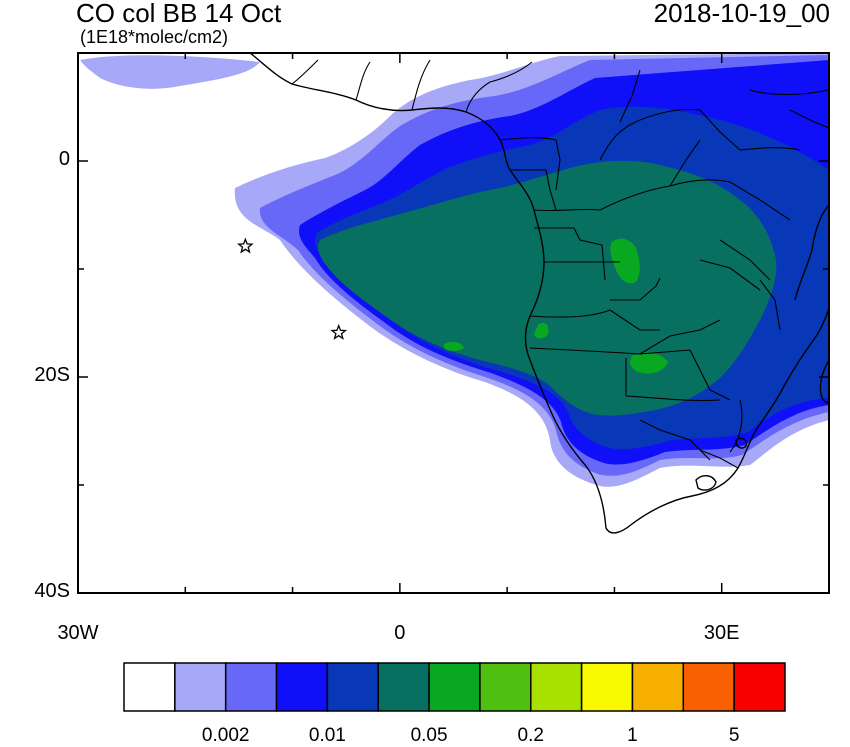  Describe the element at coordinates (649, 363) in the screenshot. I see `co-contour-01-b` at that location.